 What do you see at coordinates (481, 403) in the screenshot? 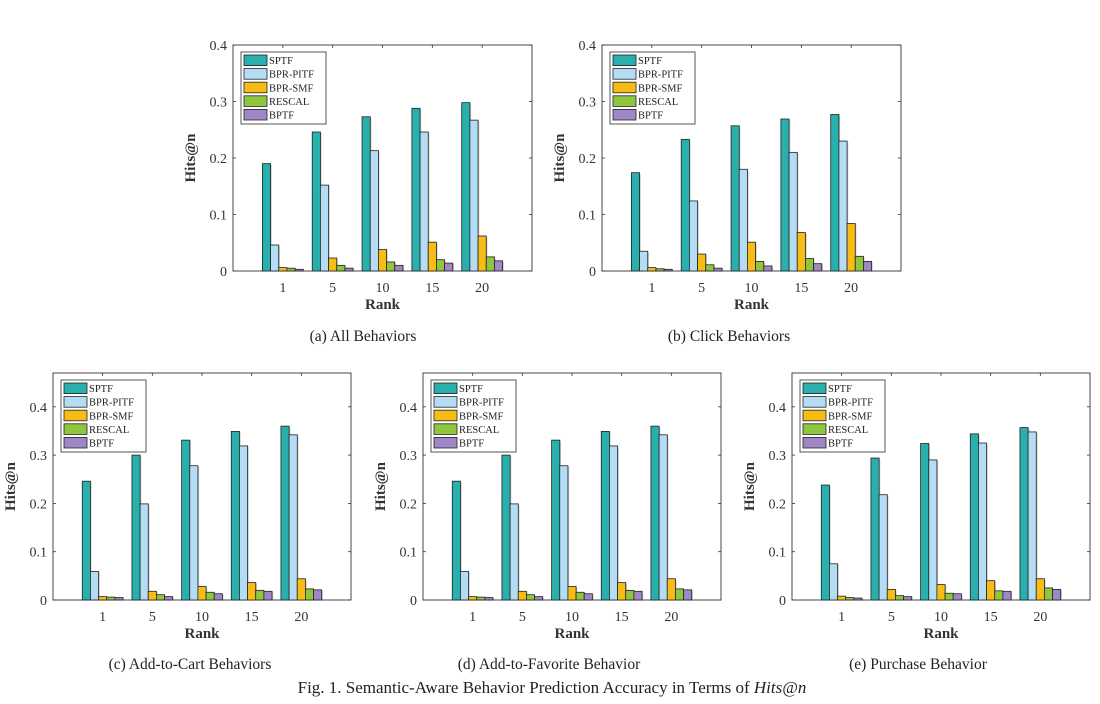
I see `legend-label: BPR-PITF` at bounding box center [481, 403].